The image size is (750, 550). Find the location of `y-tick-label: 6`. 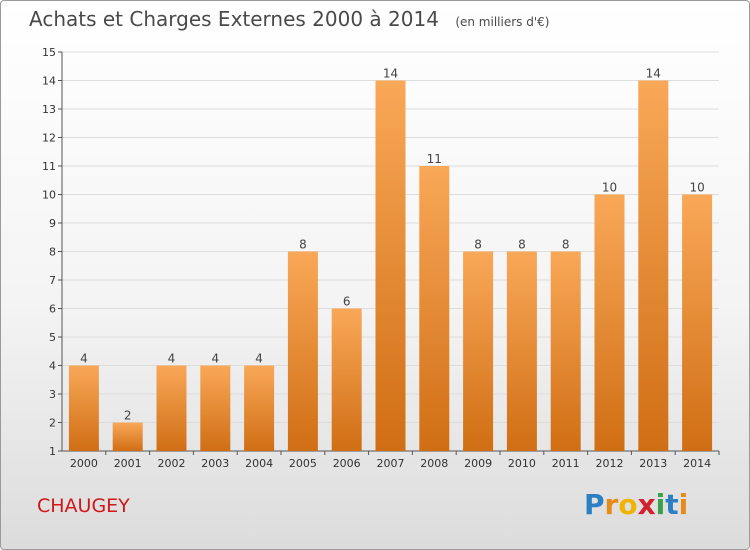

y-tick-label: 6 is located at coordinates (52, 309).